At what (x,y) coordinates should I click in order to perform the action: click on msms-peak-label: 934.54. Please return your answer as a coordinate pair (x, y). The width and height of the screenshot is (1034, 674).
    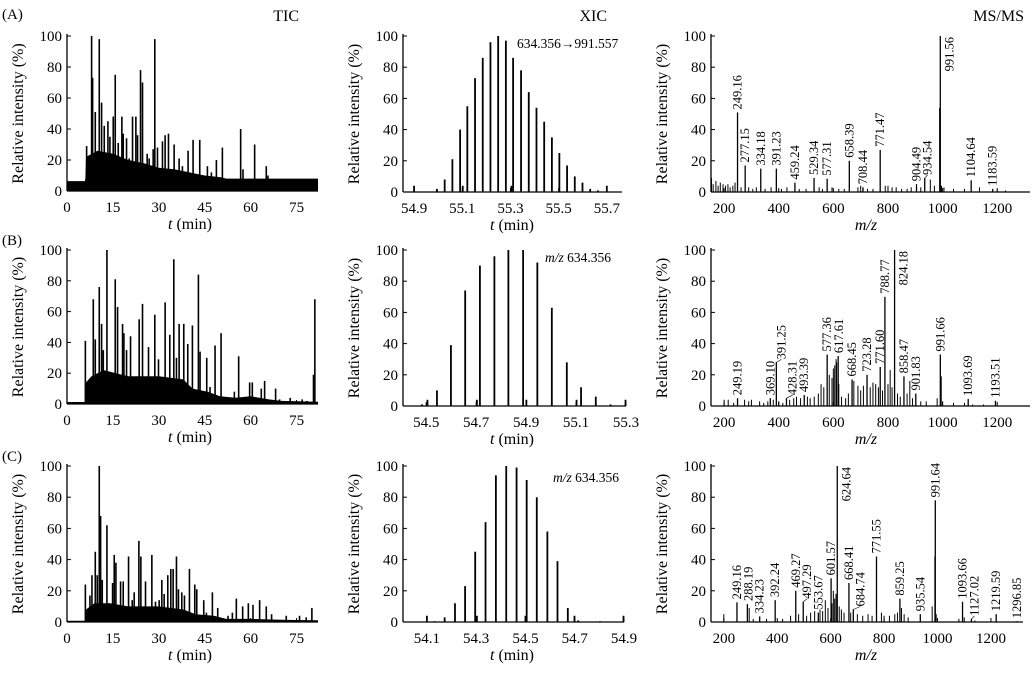
    Looking at the image, I should click on (928, 157).